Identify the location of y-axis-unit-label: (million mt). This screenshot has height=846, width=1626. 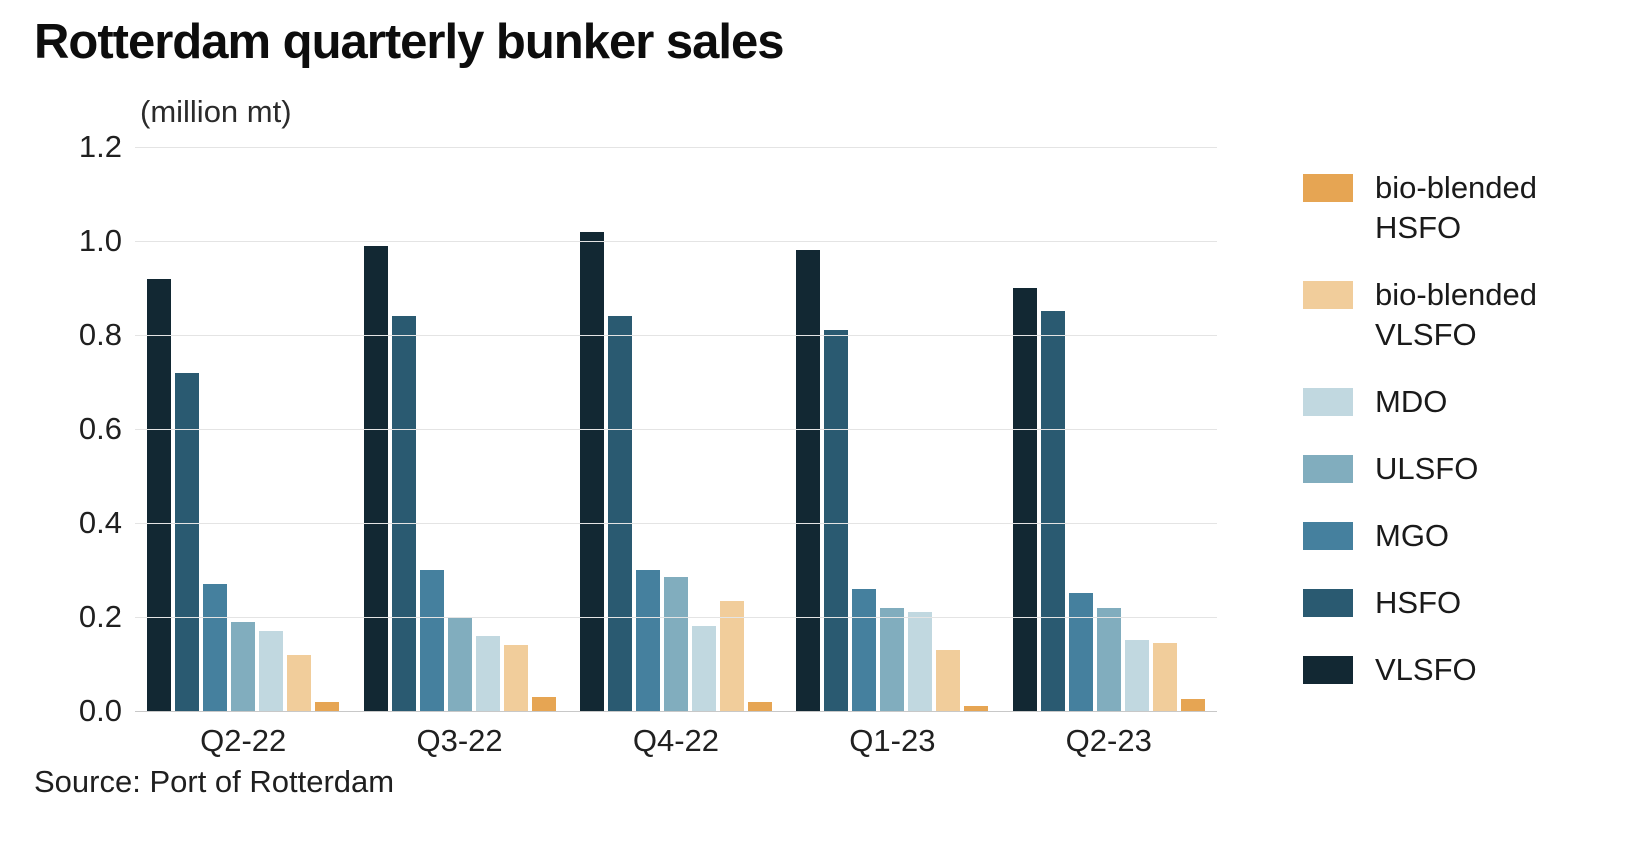
(216, 111).